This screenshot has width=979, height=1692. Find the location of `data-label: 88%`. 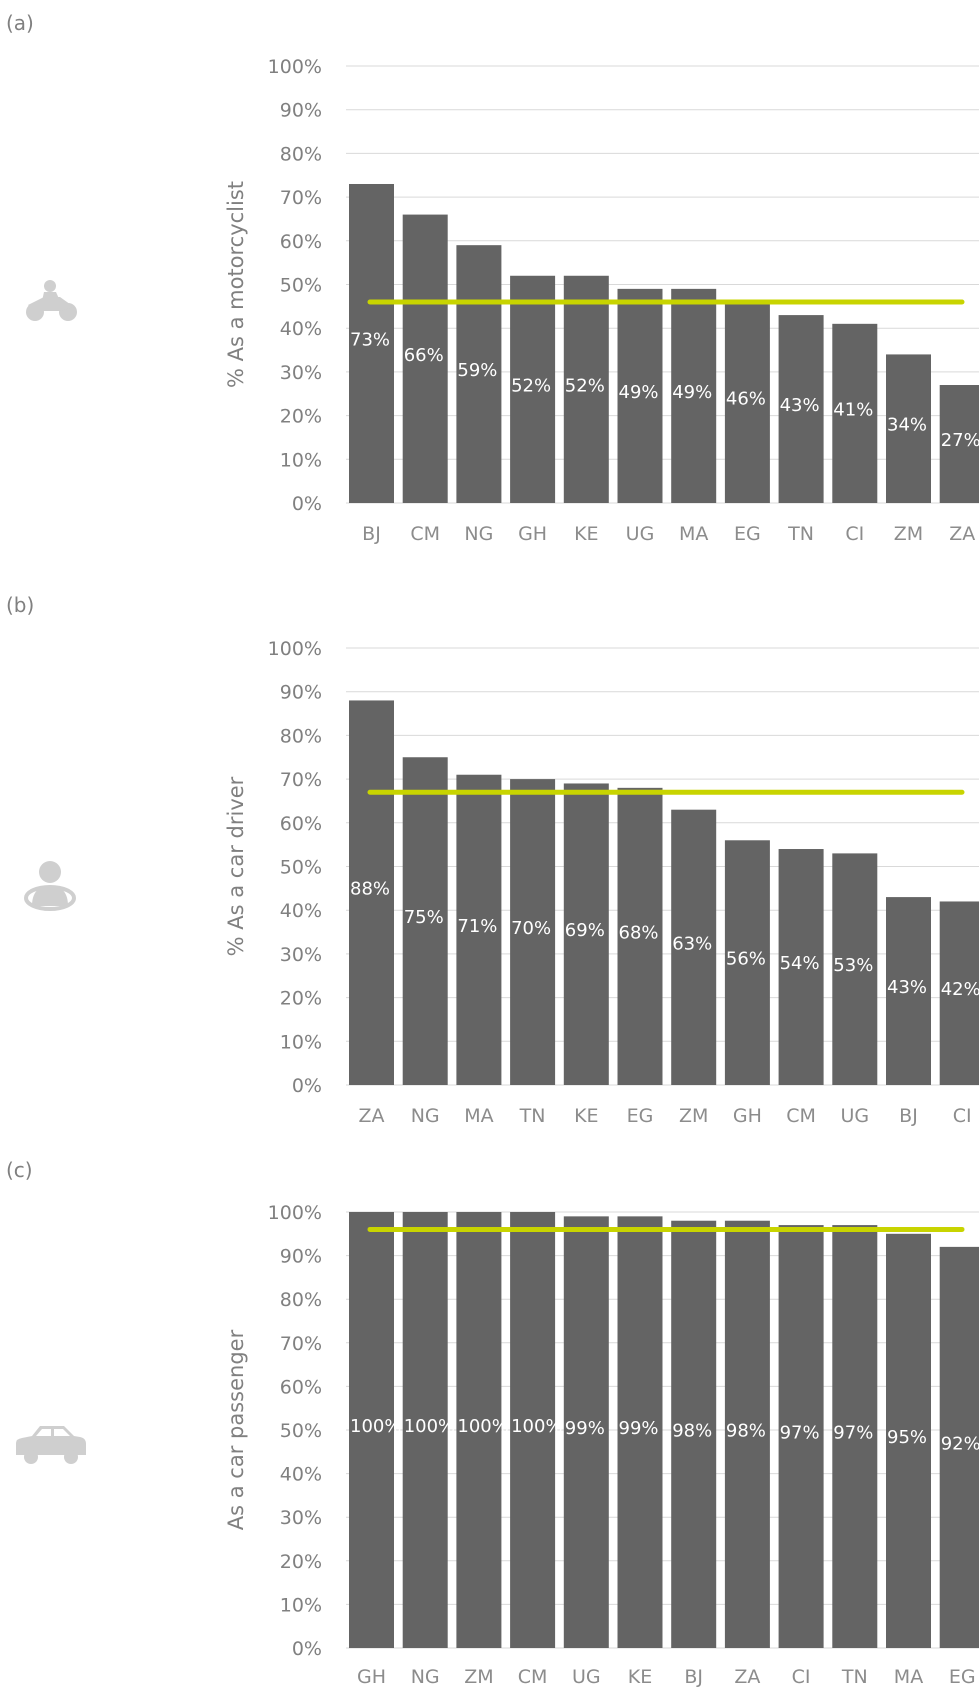

data-label: 88% is located at coordinates (370, 889).